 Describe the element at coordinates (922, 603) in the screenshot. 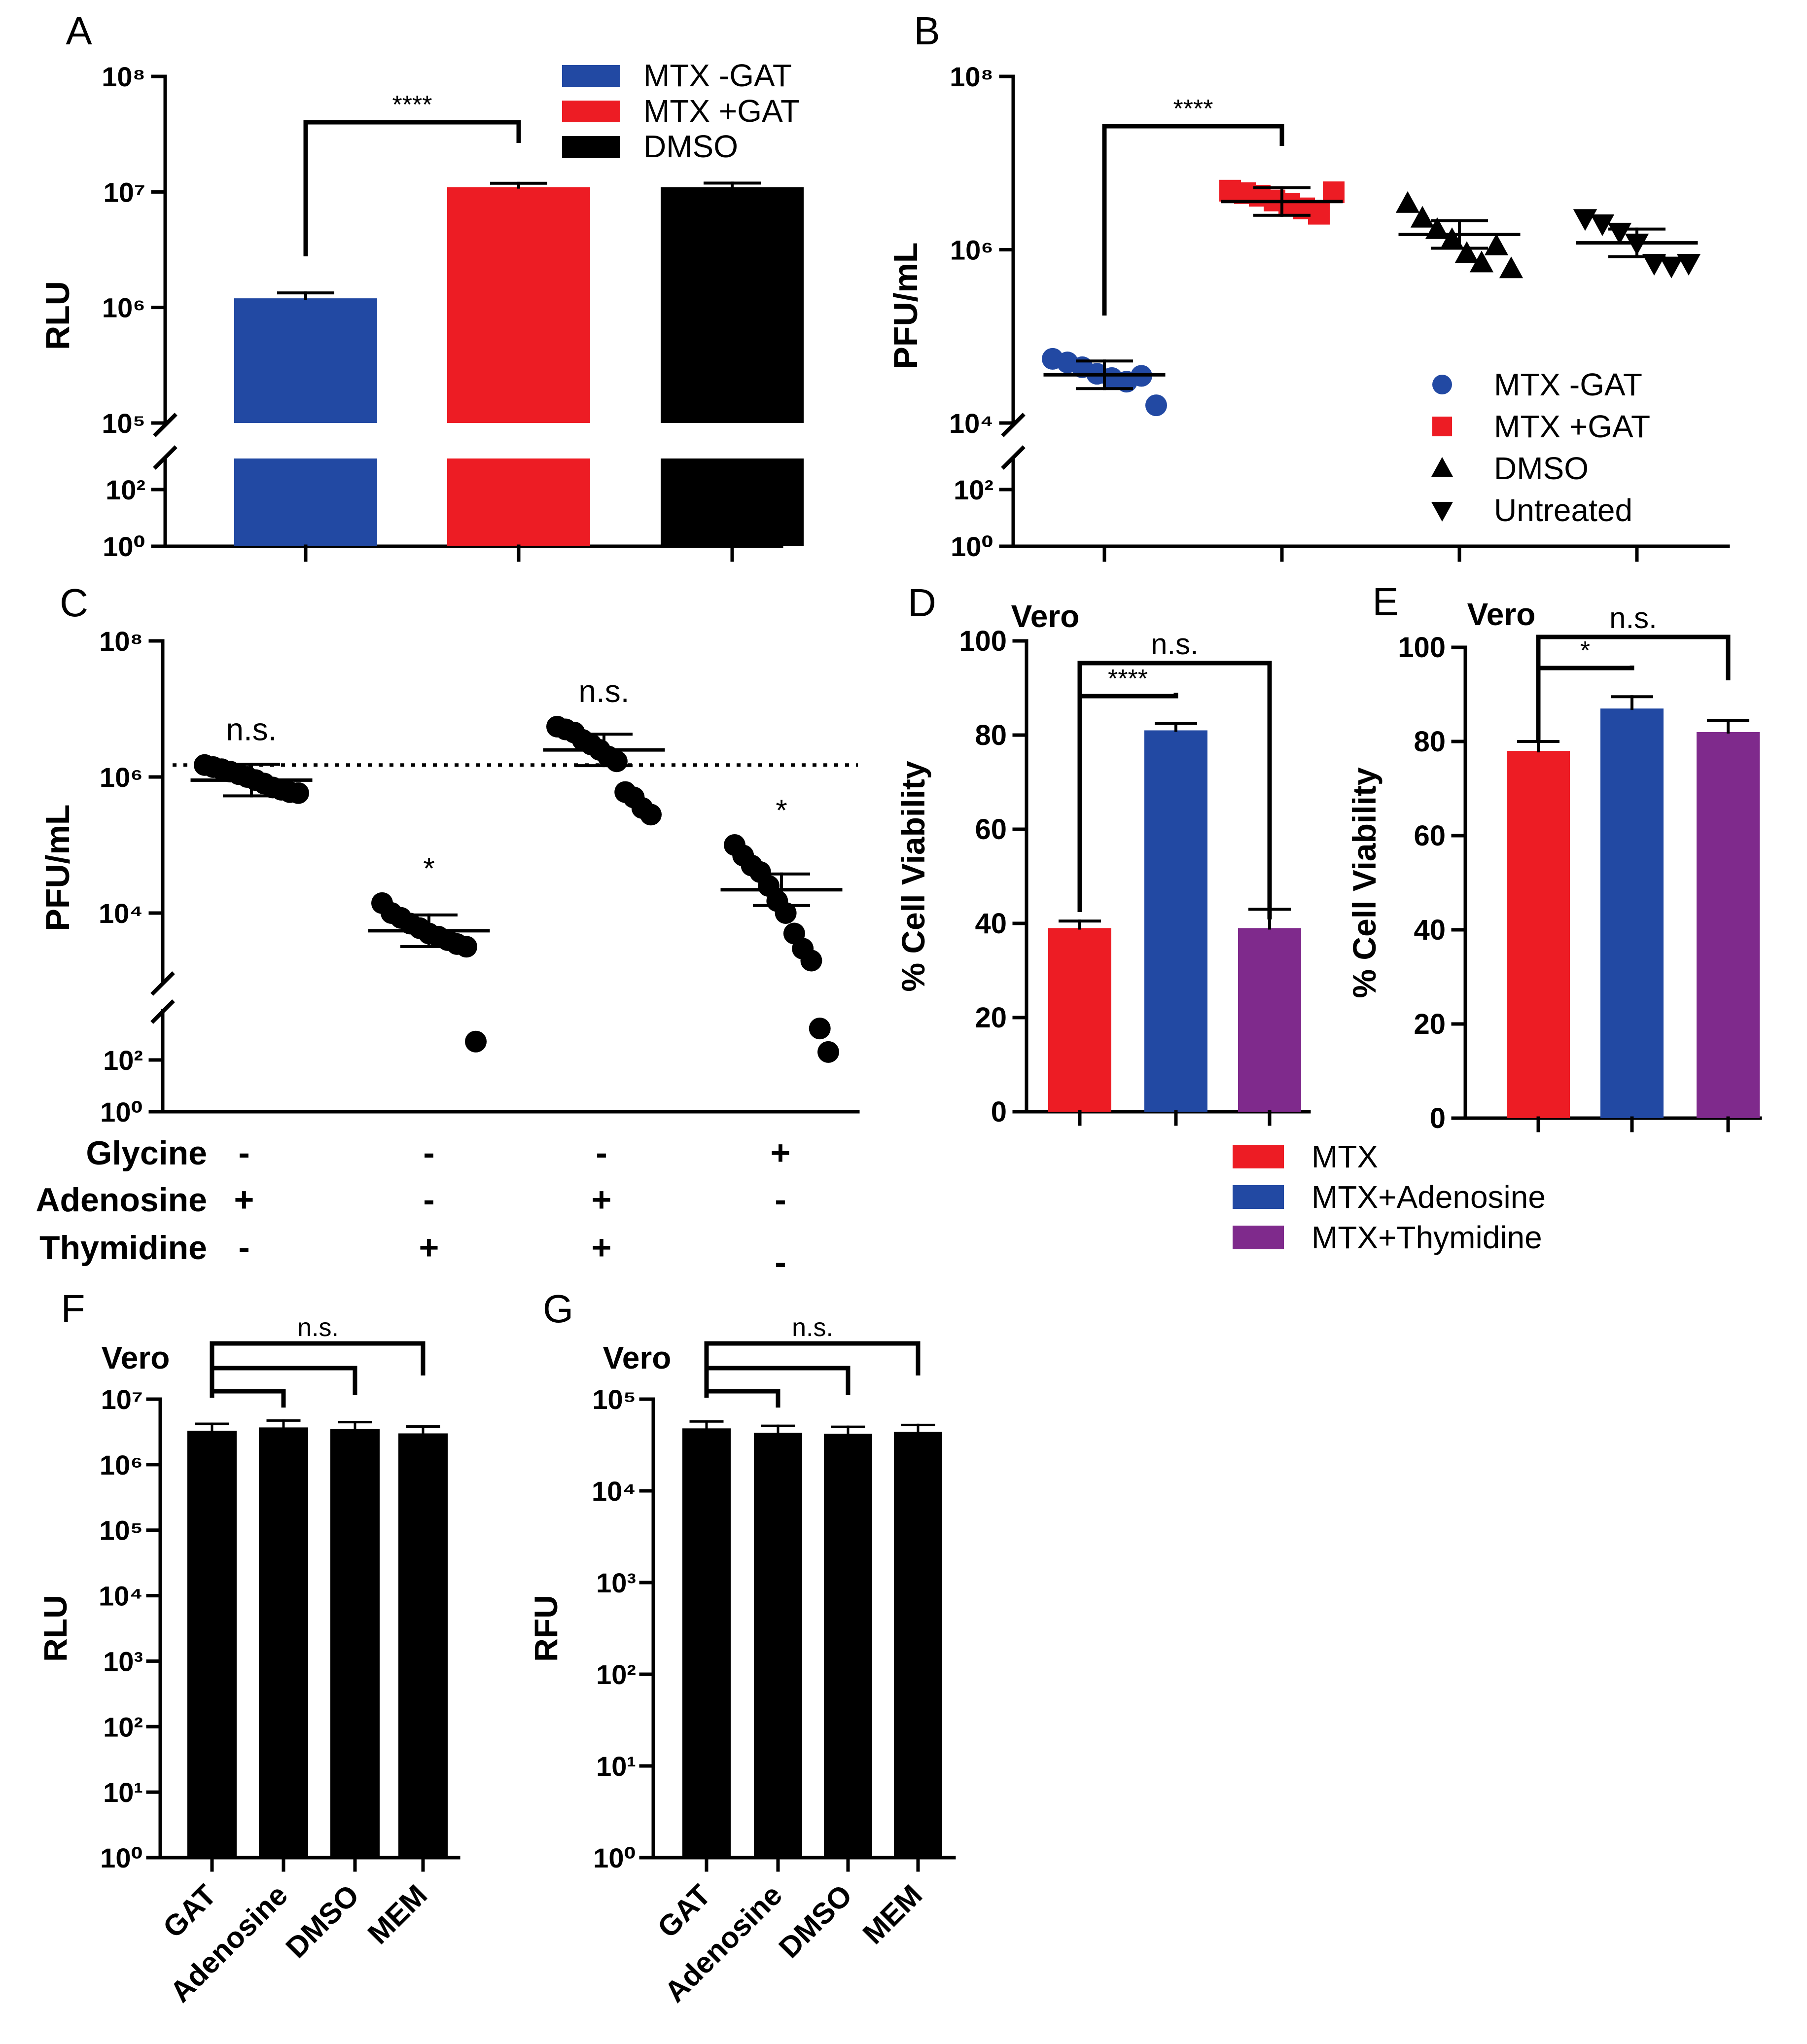

I see `panel-label: D` at that location.